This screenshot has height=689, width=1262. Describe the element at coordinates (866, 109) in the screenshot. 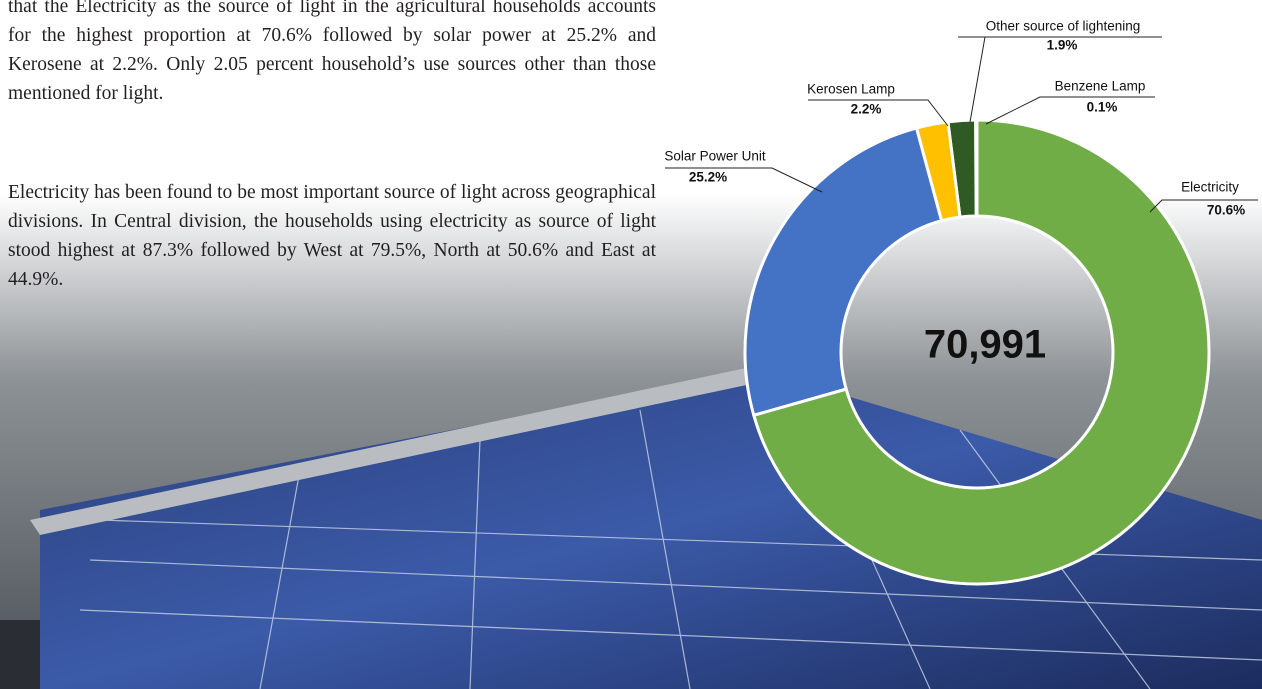

I see `label-value: 2.2%` at that location.